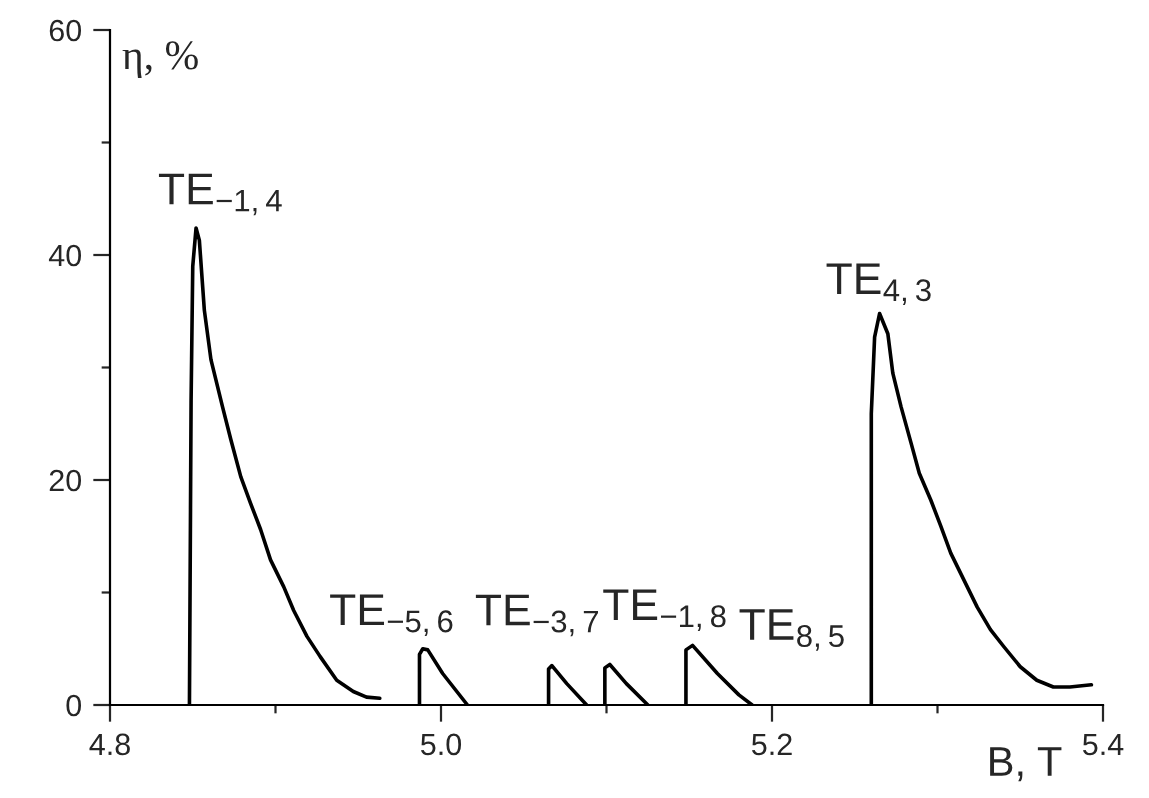 Image resolution: width=1149 pixels, height=798 pixels. I want to click on x-tick-label: 4.8, so click(109, 744).